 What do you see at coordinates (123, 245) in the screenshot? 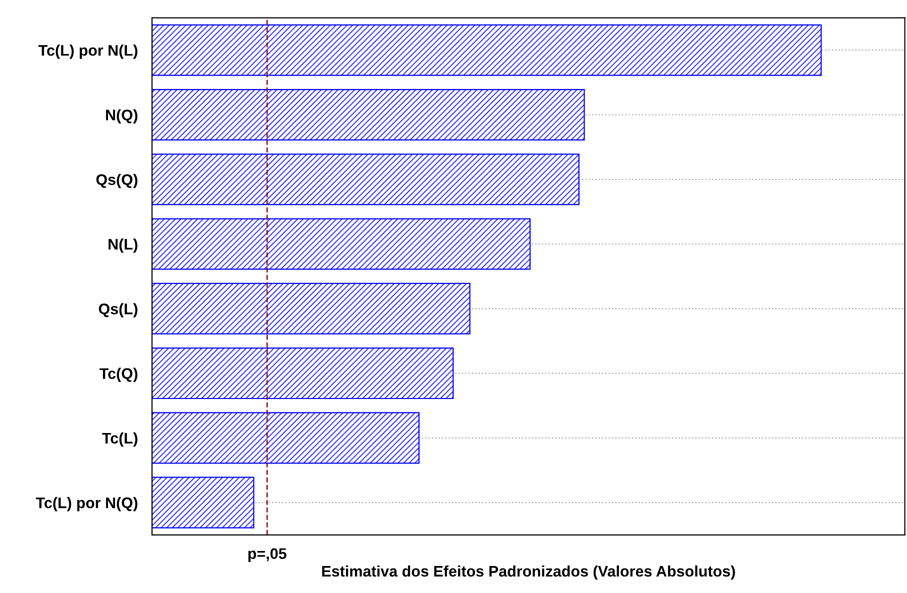
I see `y-tick-label: N(L)` at bounding box center [123, 245].